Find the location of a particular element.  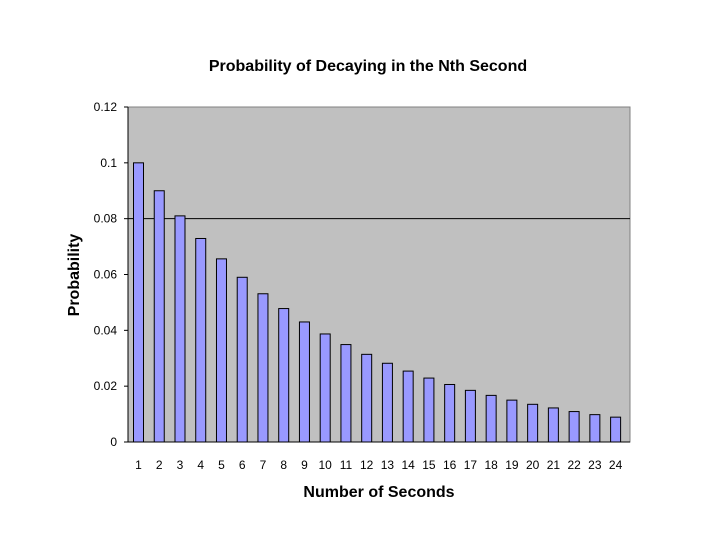

y-axis-ticks: 0 0.02 0.04 0.06 0.08 0.1 0.12 is located at coordinates (111, 274).